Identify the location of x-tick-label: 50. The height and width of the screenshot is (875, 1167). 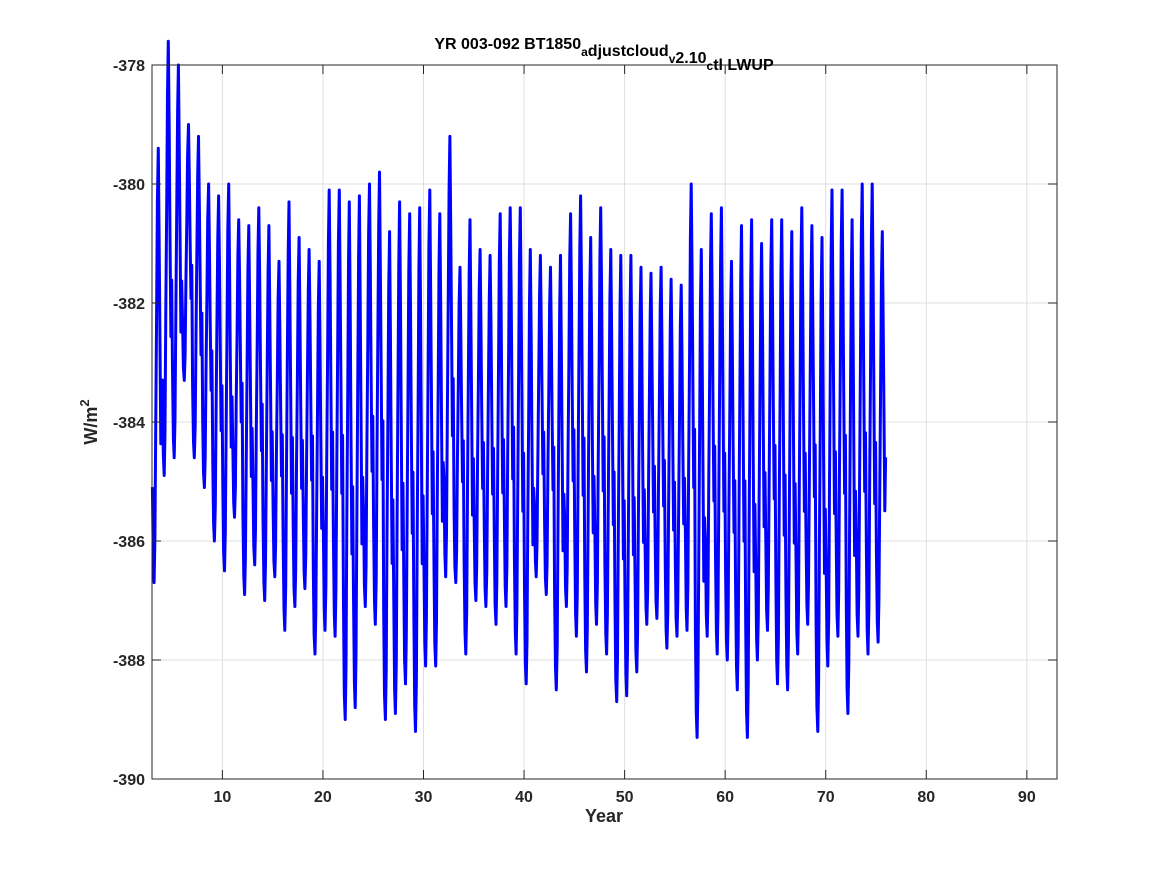
(625, 797).